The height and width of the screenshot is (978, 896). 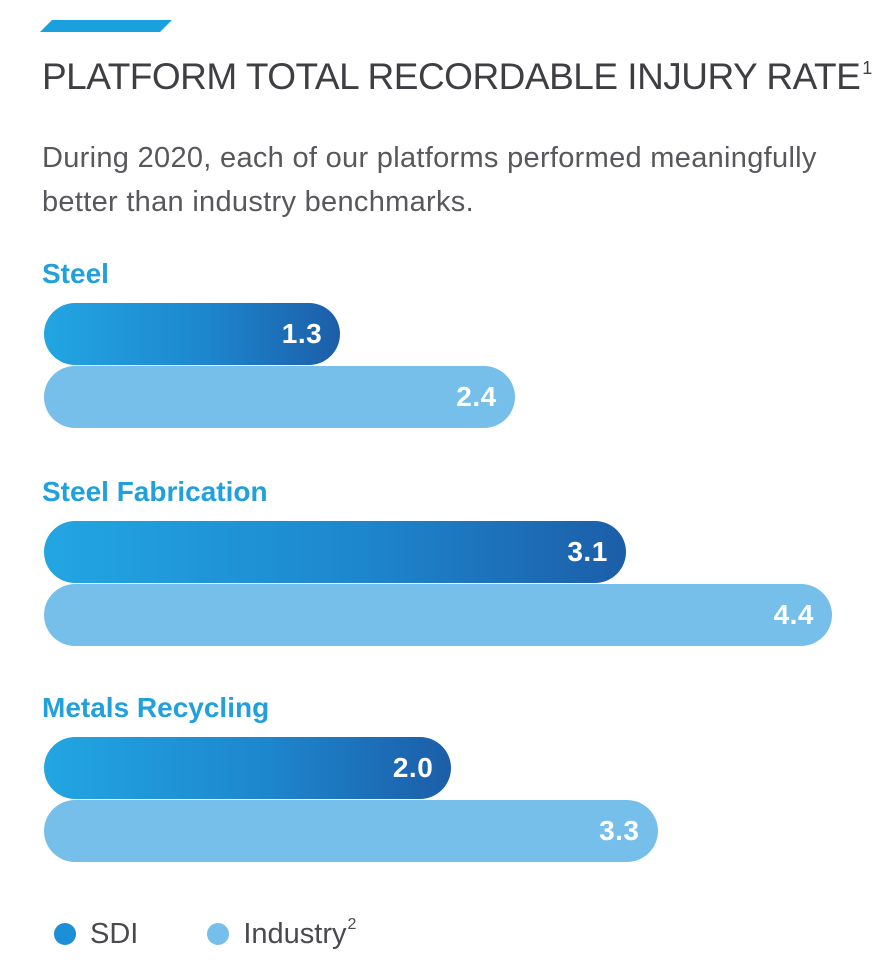 I want to click on bar-metals-recycling-industry: 3.3, so click(x=351, y=831).